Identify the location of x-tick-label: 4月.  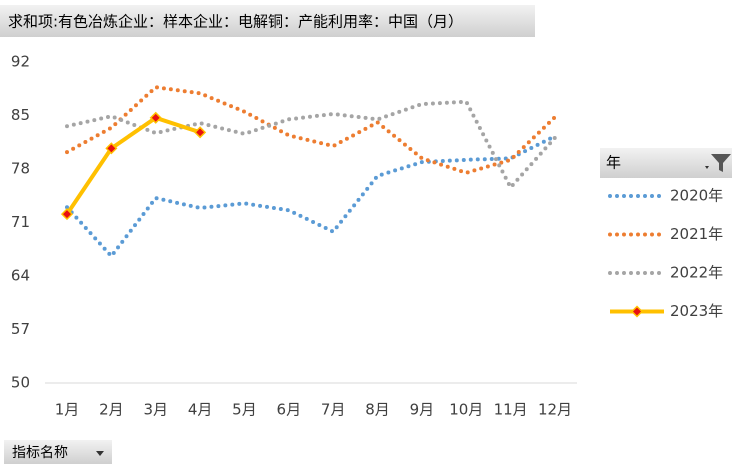
(200, 410).